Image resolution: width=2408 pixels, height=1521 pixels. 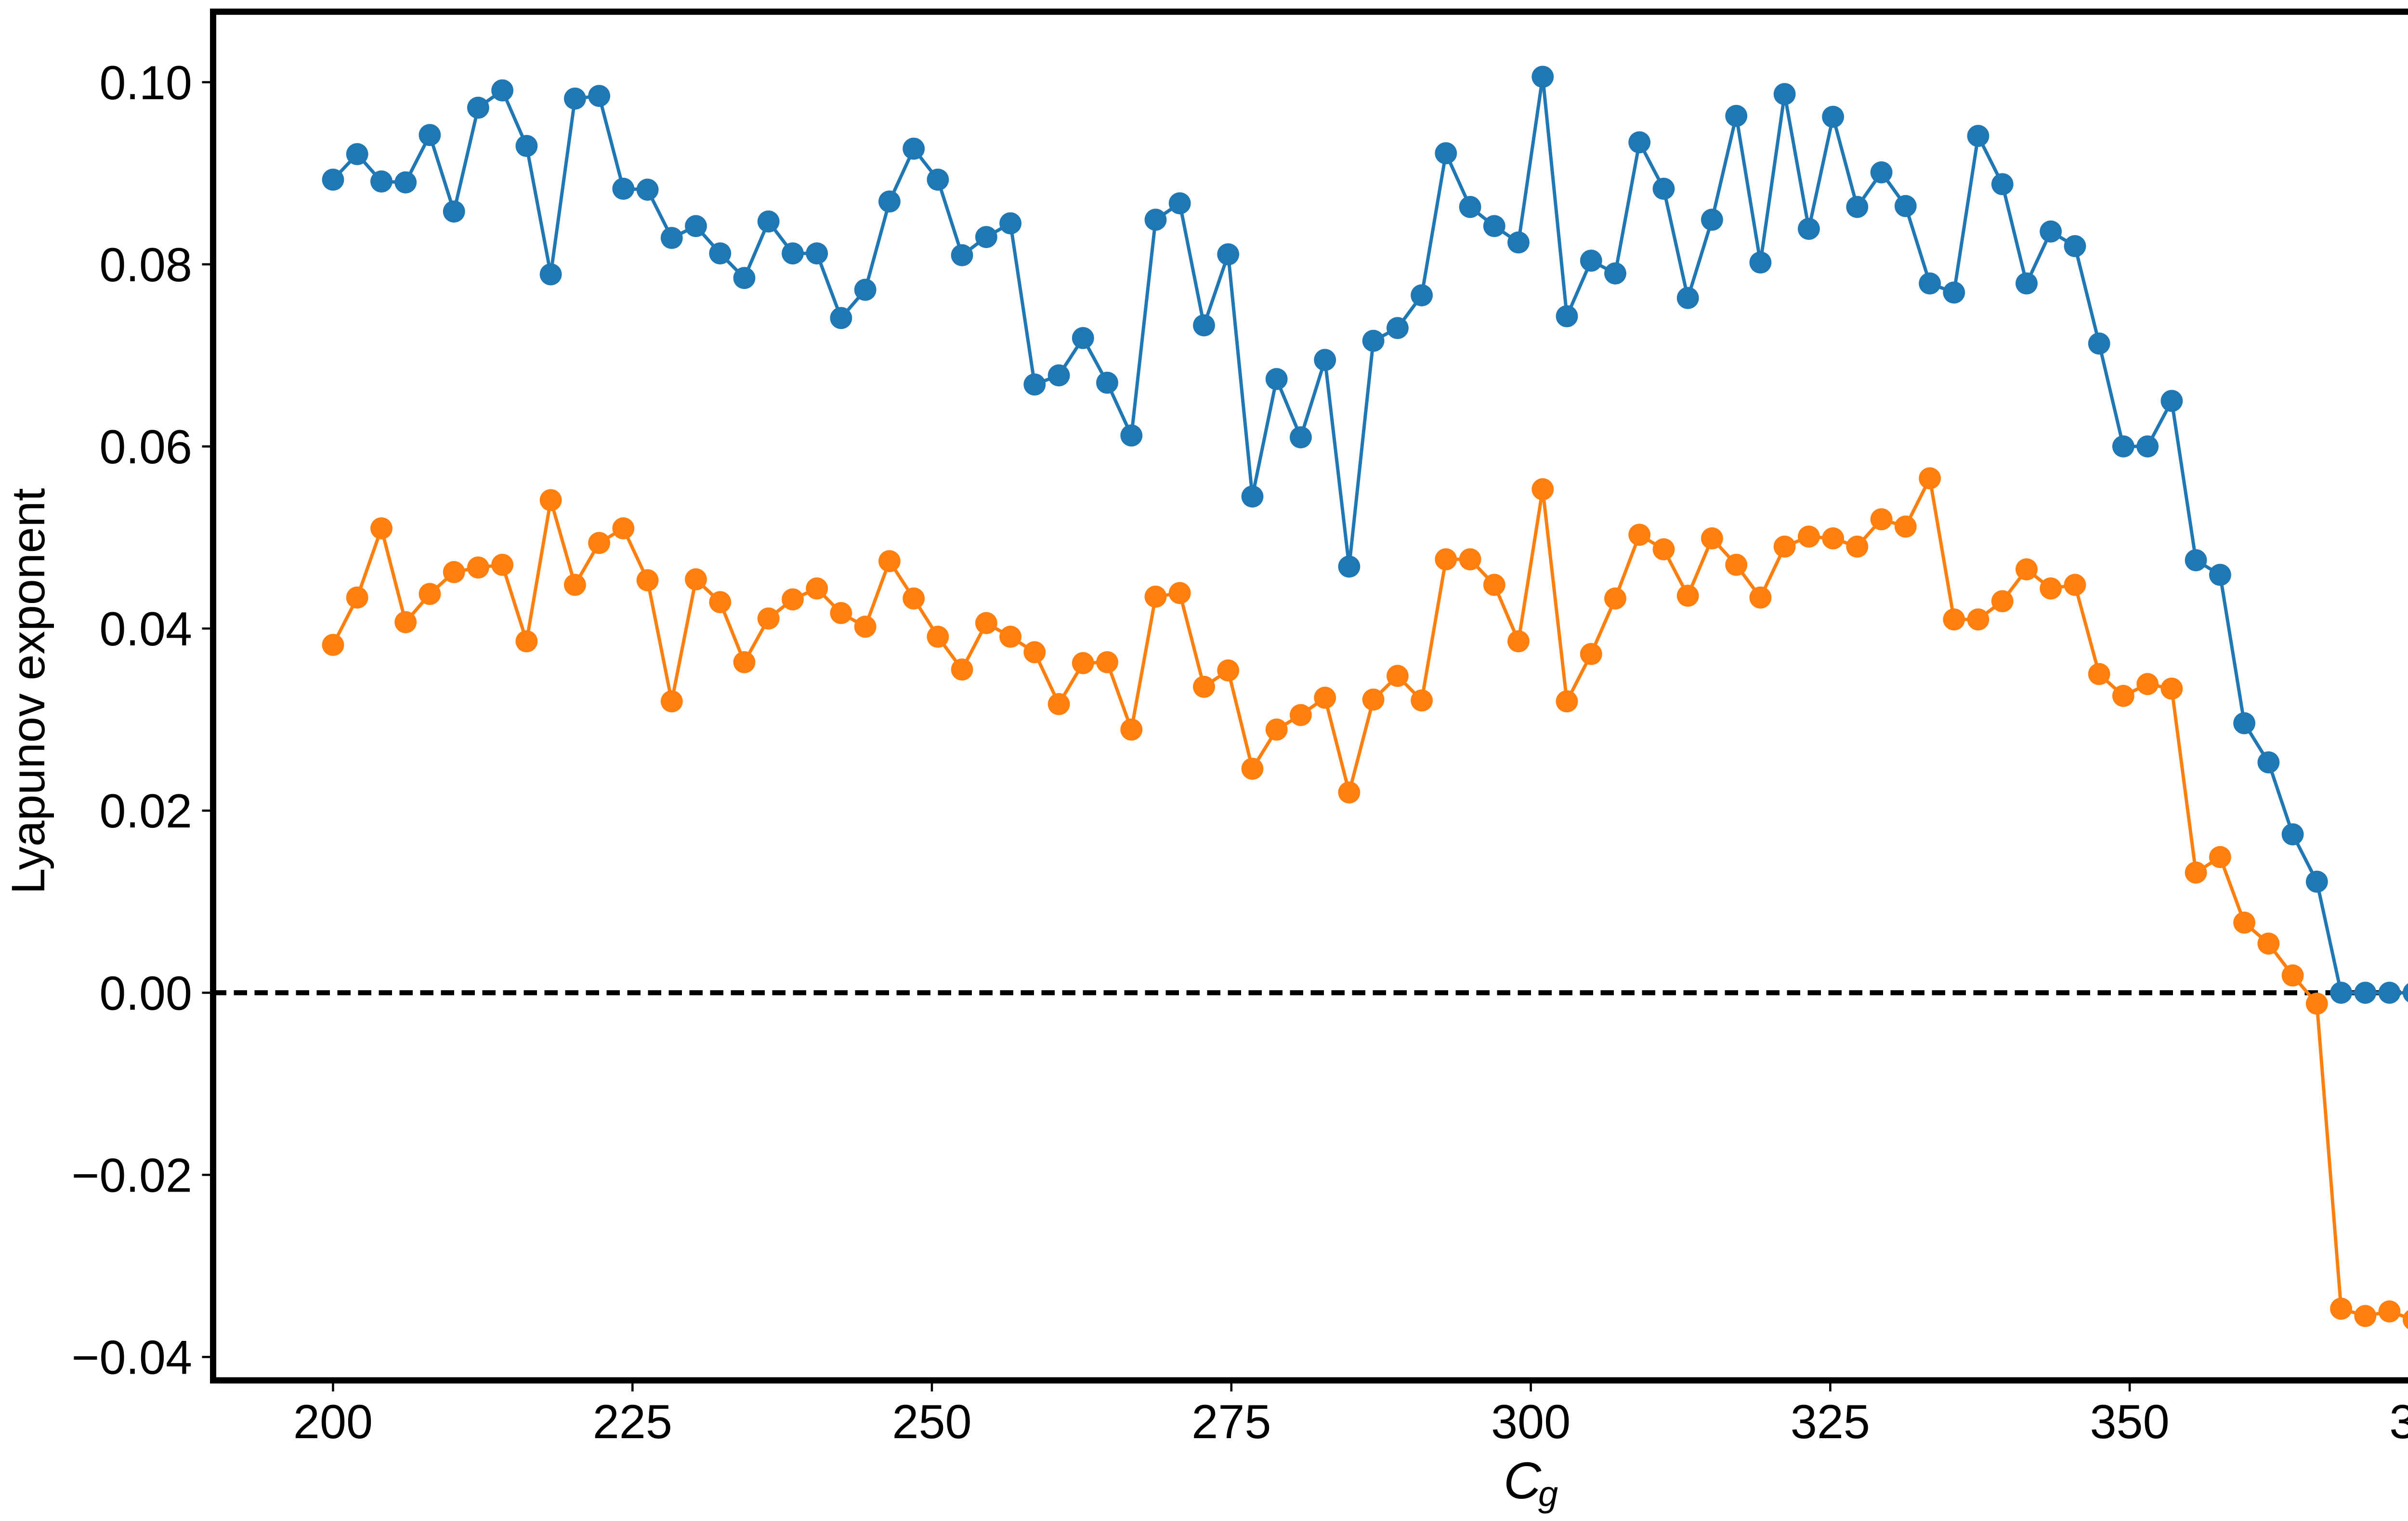 I want to click on svg-text: g, so click(x=1548, y=1494).